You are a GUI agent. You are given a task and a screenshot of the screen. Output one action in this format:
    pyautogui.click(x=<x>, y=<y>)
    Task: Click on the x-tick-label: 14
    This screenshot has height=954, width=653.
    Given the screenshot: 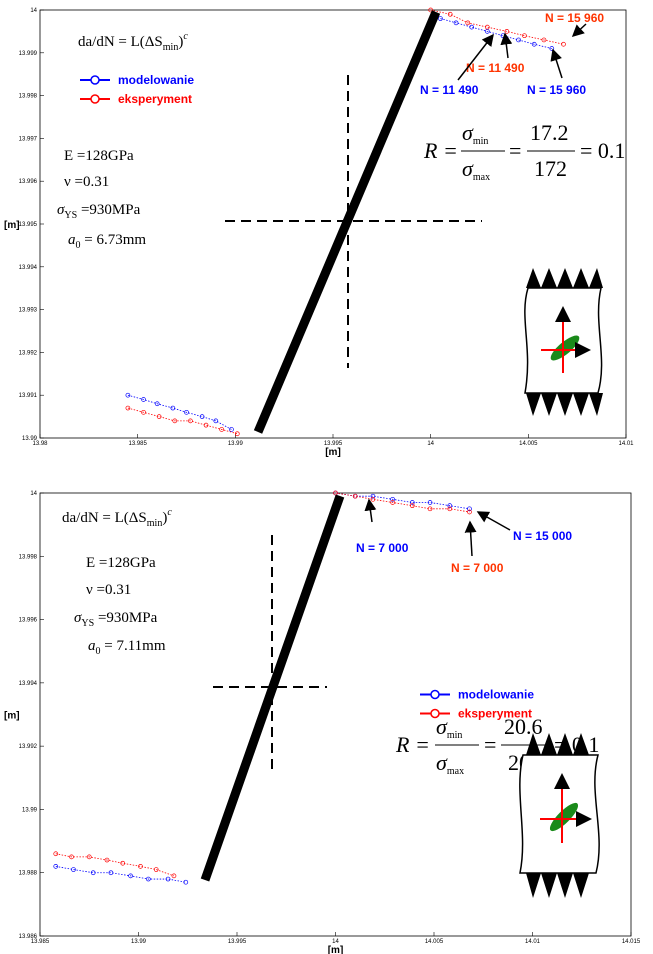 What is the action you would take?
    pyautogui.click(x=335, y=942)
    